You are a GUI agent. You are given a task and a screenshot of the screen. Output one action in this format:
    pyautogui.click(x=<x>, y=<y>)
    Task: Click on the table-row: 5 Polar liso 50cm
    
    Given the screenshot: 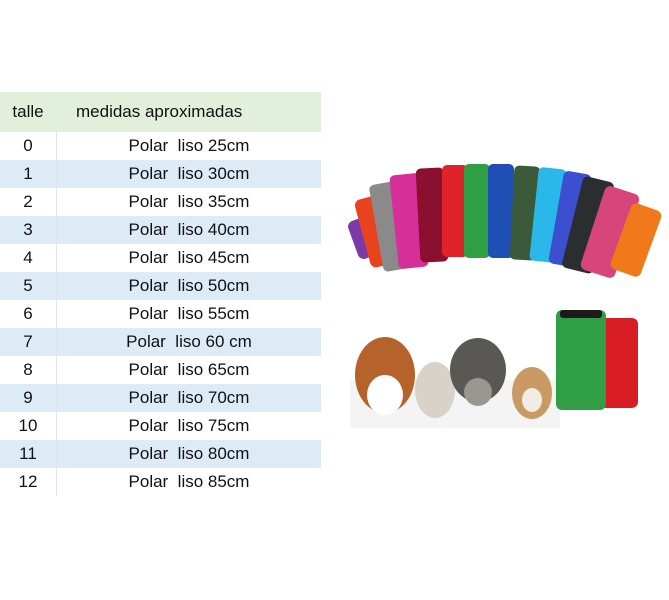 What is the action you would take?
    pyautogui.click(x=160, y=286)
    